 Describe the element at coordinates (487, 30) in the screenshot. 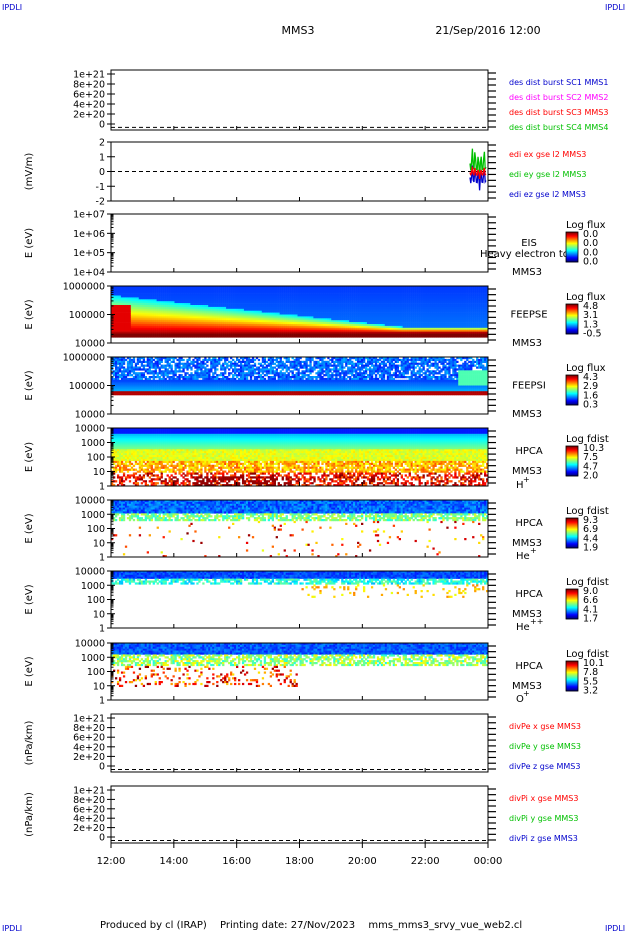

I see `header-datetime: 21/Sep/2016 12:00` at that location.